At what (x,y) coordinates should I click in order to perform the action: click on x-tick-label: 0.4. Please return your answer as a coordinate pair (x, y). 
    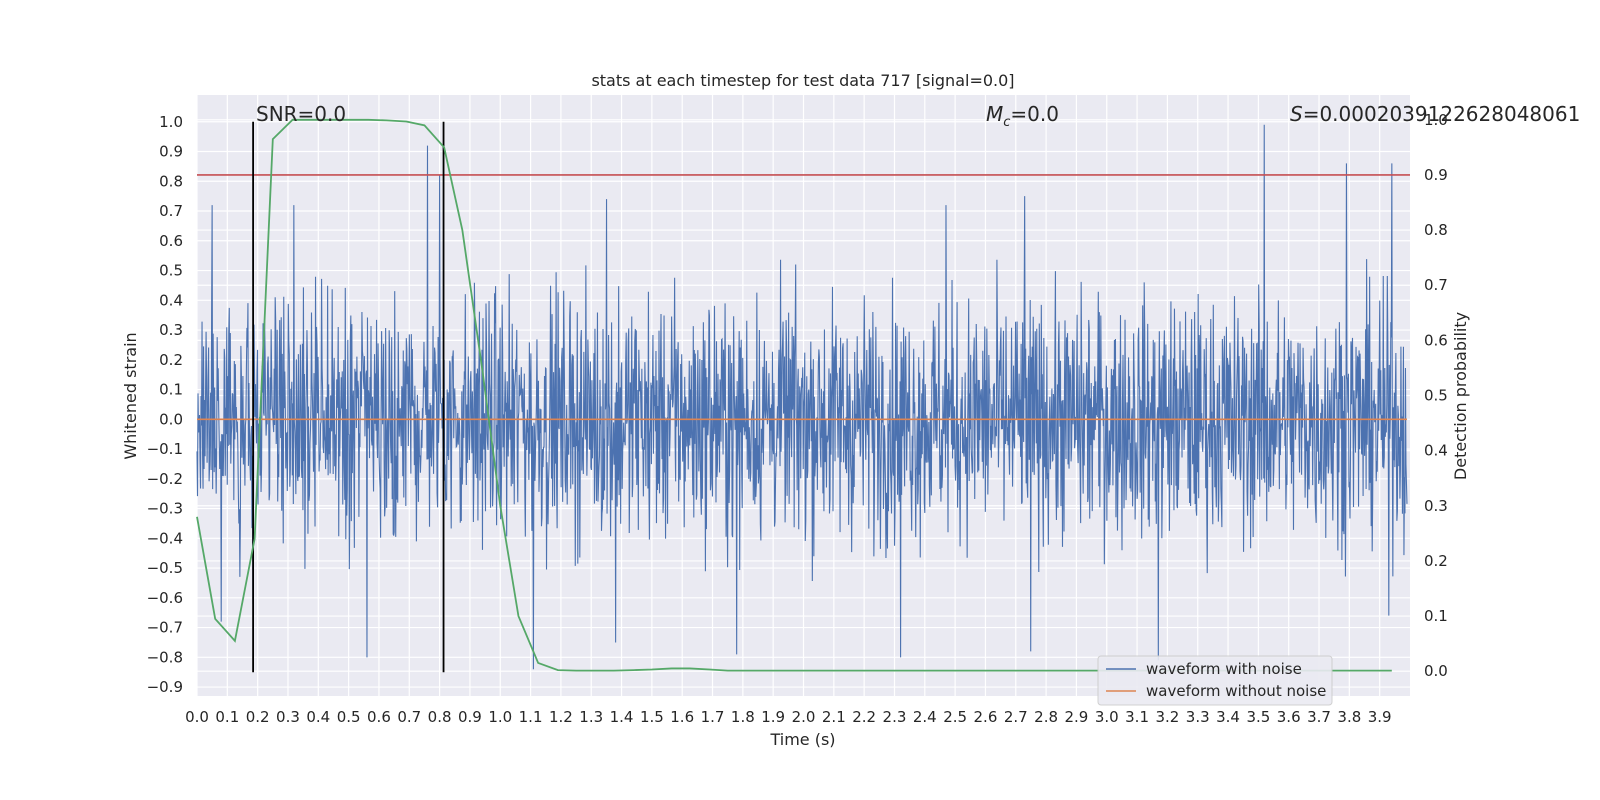
    Looking at the image, I should click on (318, 717).